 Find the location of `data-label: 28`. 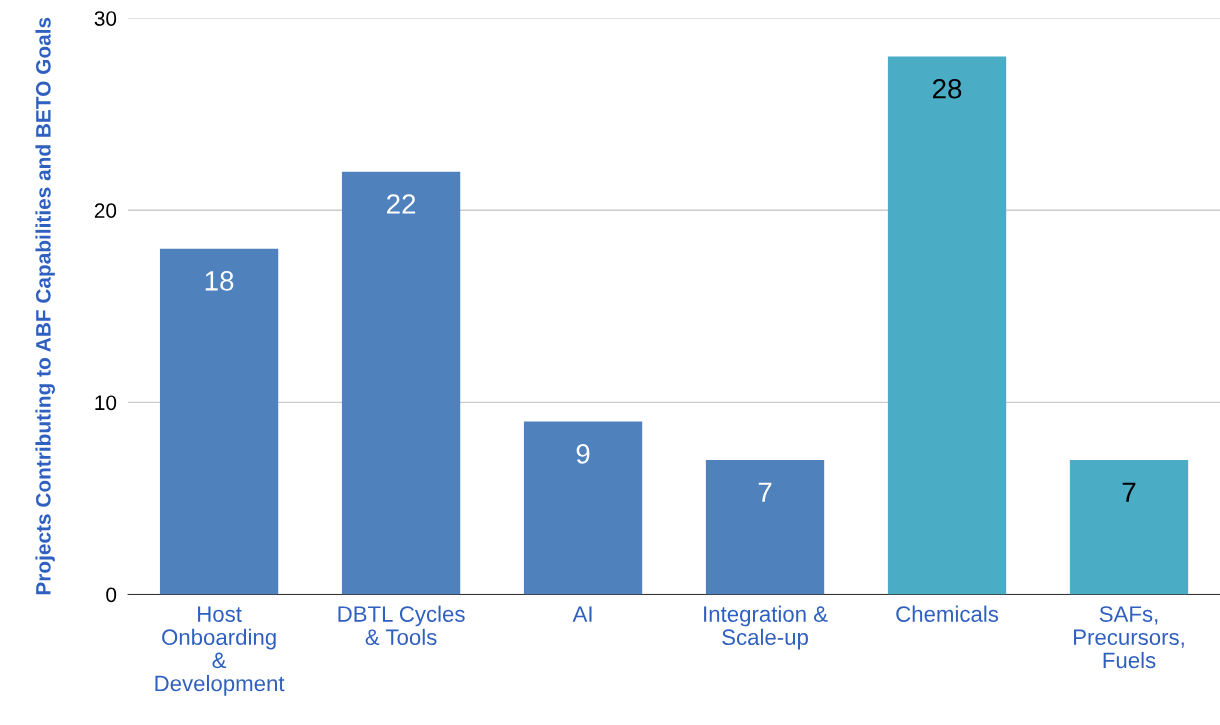

data-label: 28 is located at coordinates (947, 88).